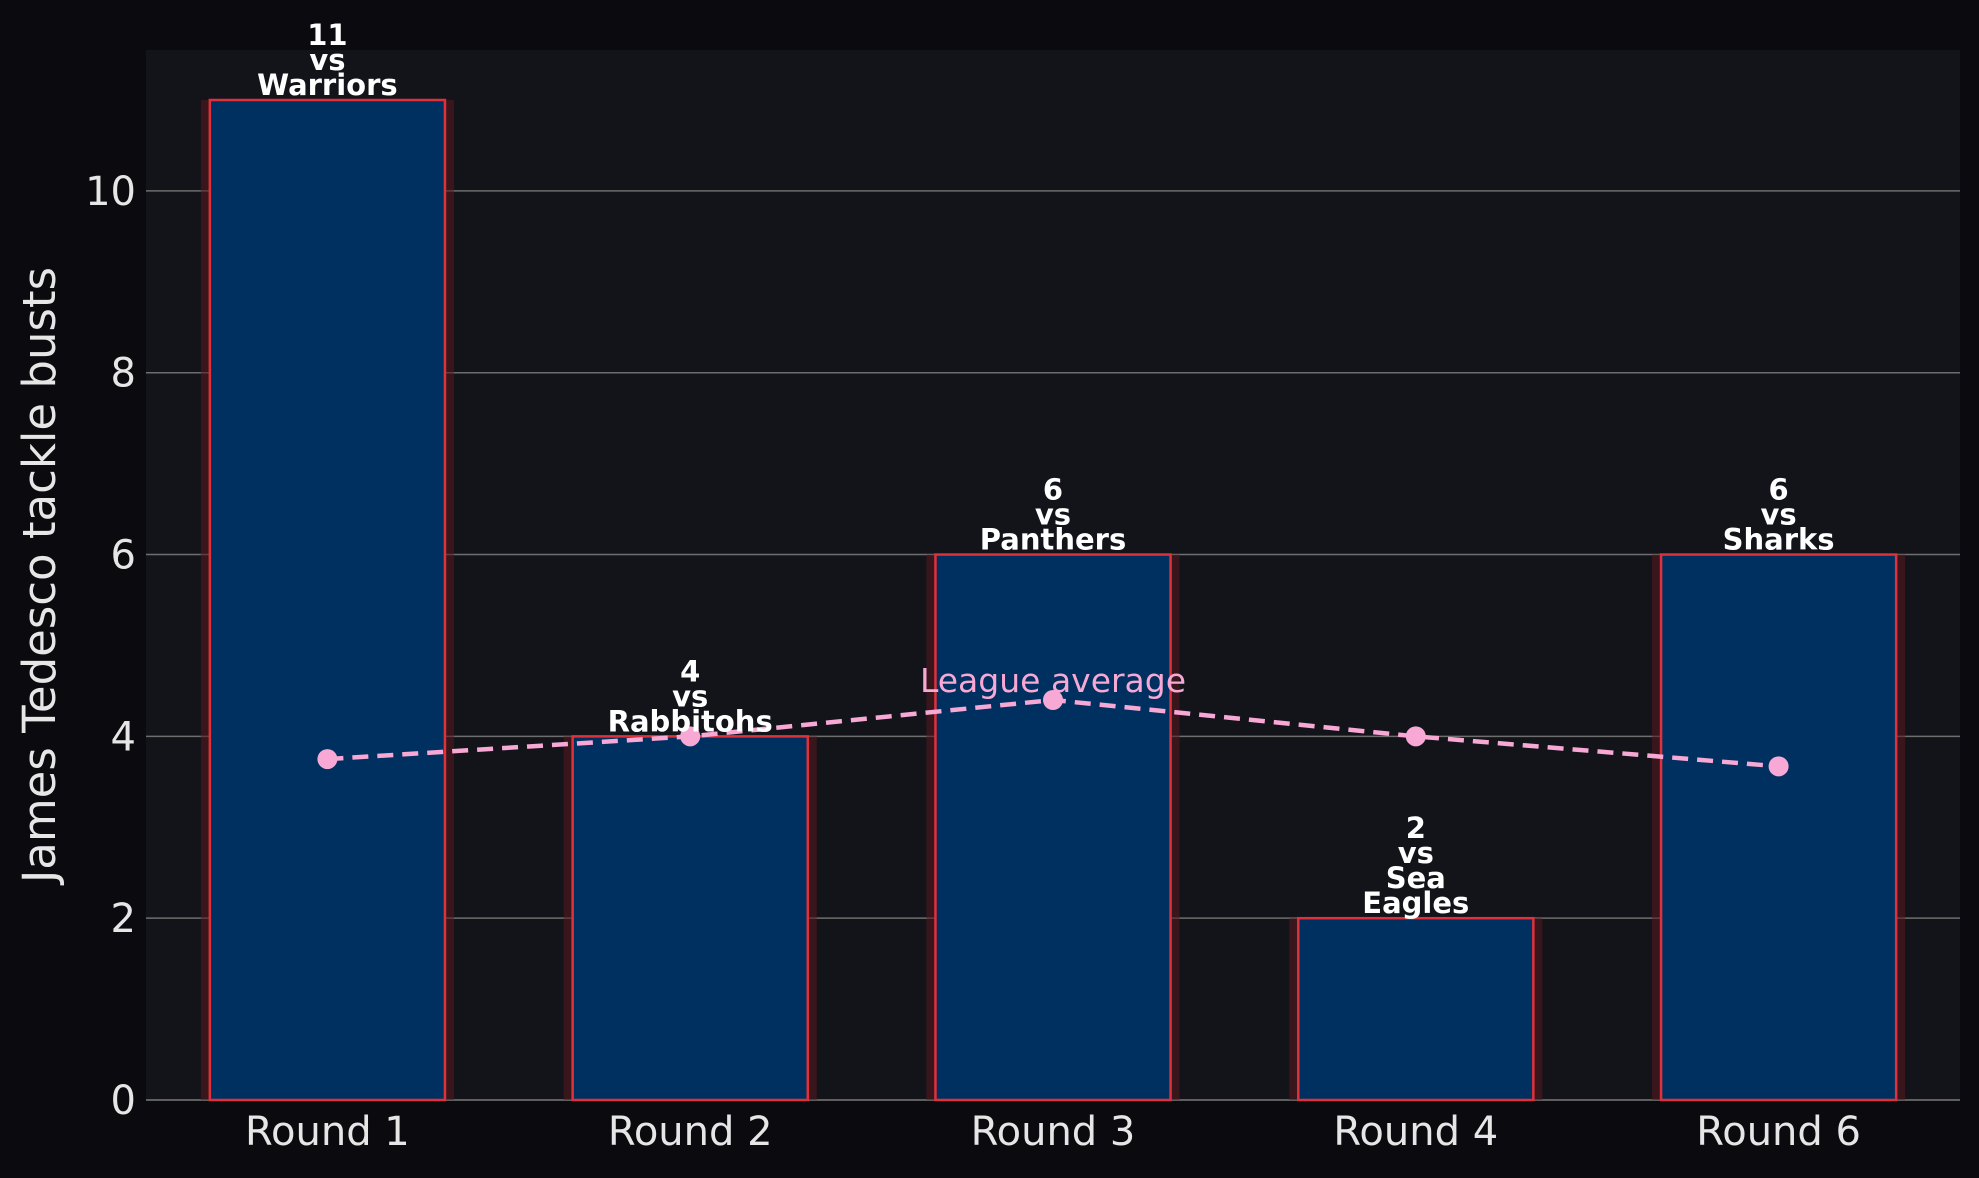 The width and height of the screenshot is (1979, 1178). What do you see at coordinates (1415, 1132) in the screenshot?
I see `x-tick-label: Round 4` at bounding box center [1415, 1132].